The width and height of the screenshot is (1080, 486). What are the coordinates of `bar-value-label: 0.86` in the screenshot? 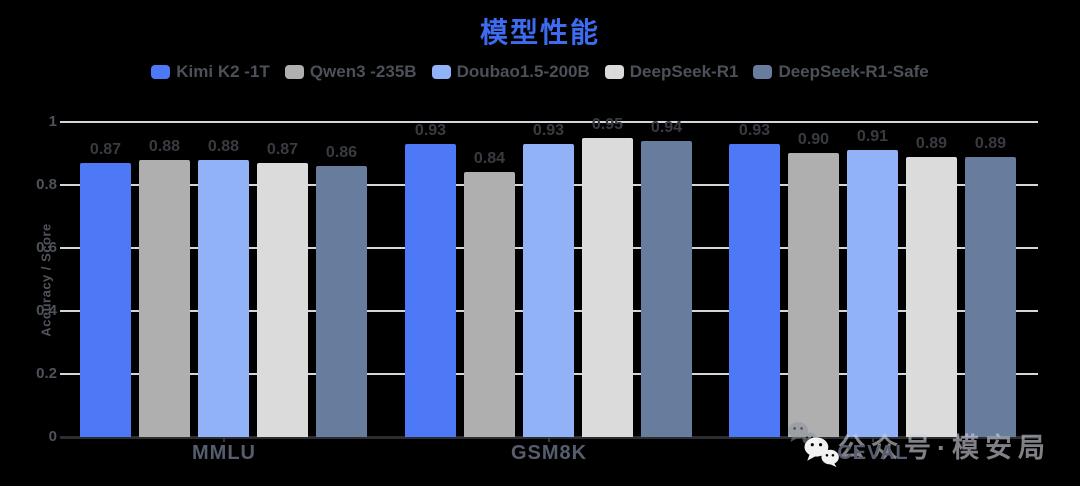 It's located at (341, 152).